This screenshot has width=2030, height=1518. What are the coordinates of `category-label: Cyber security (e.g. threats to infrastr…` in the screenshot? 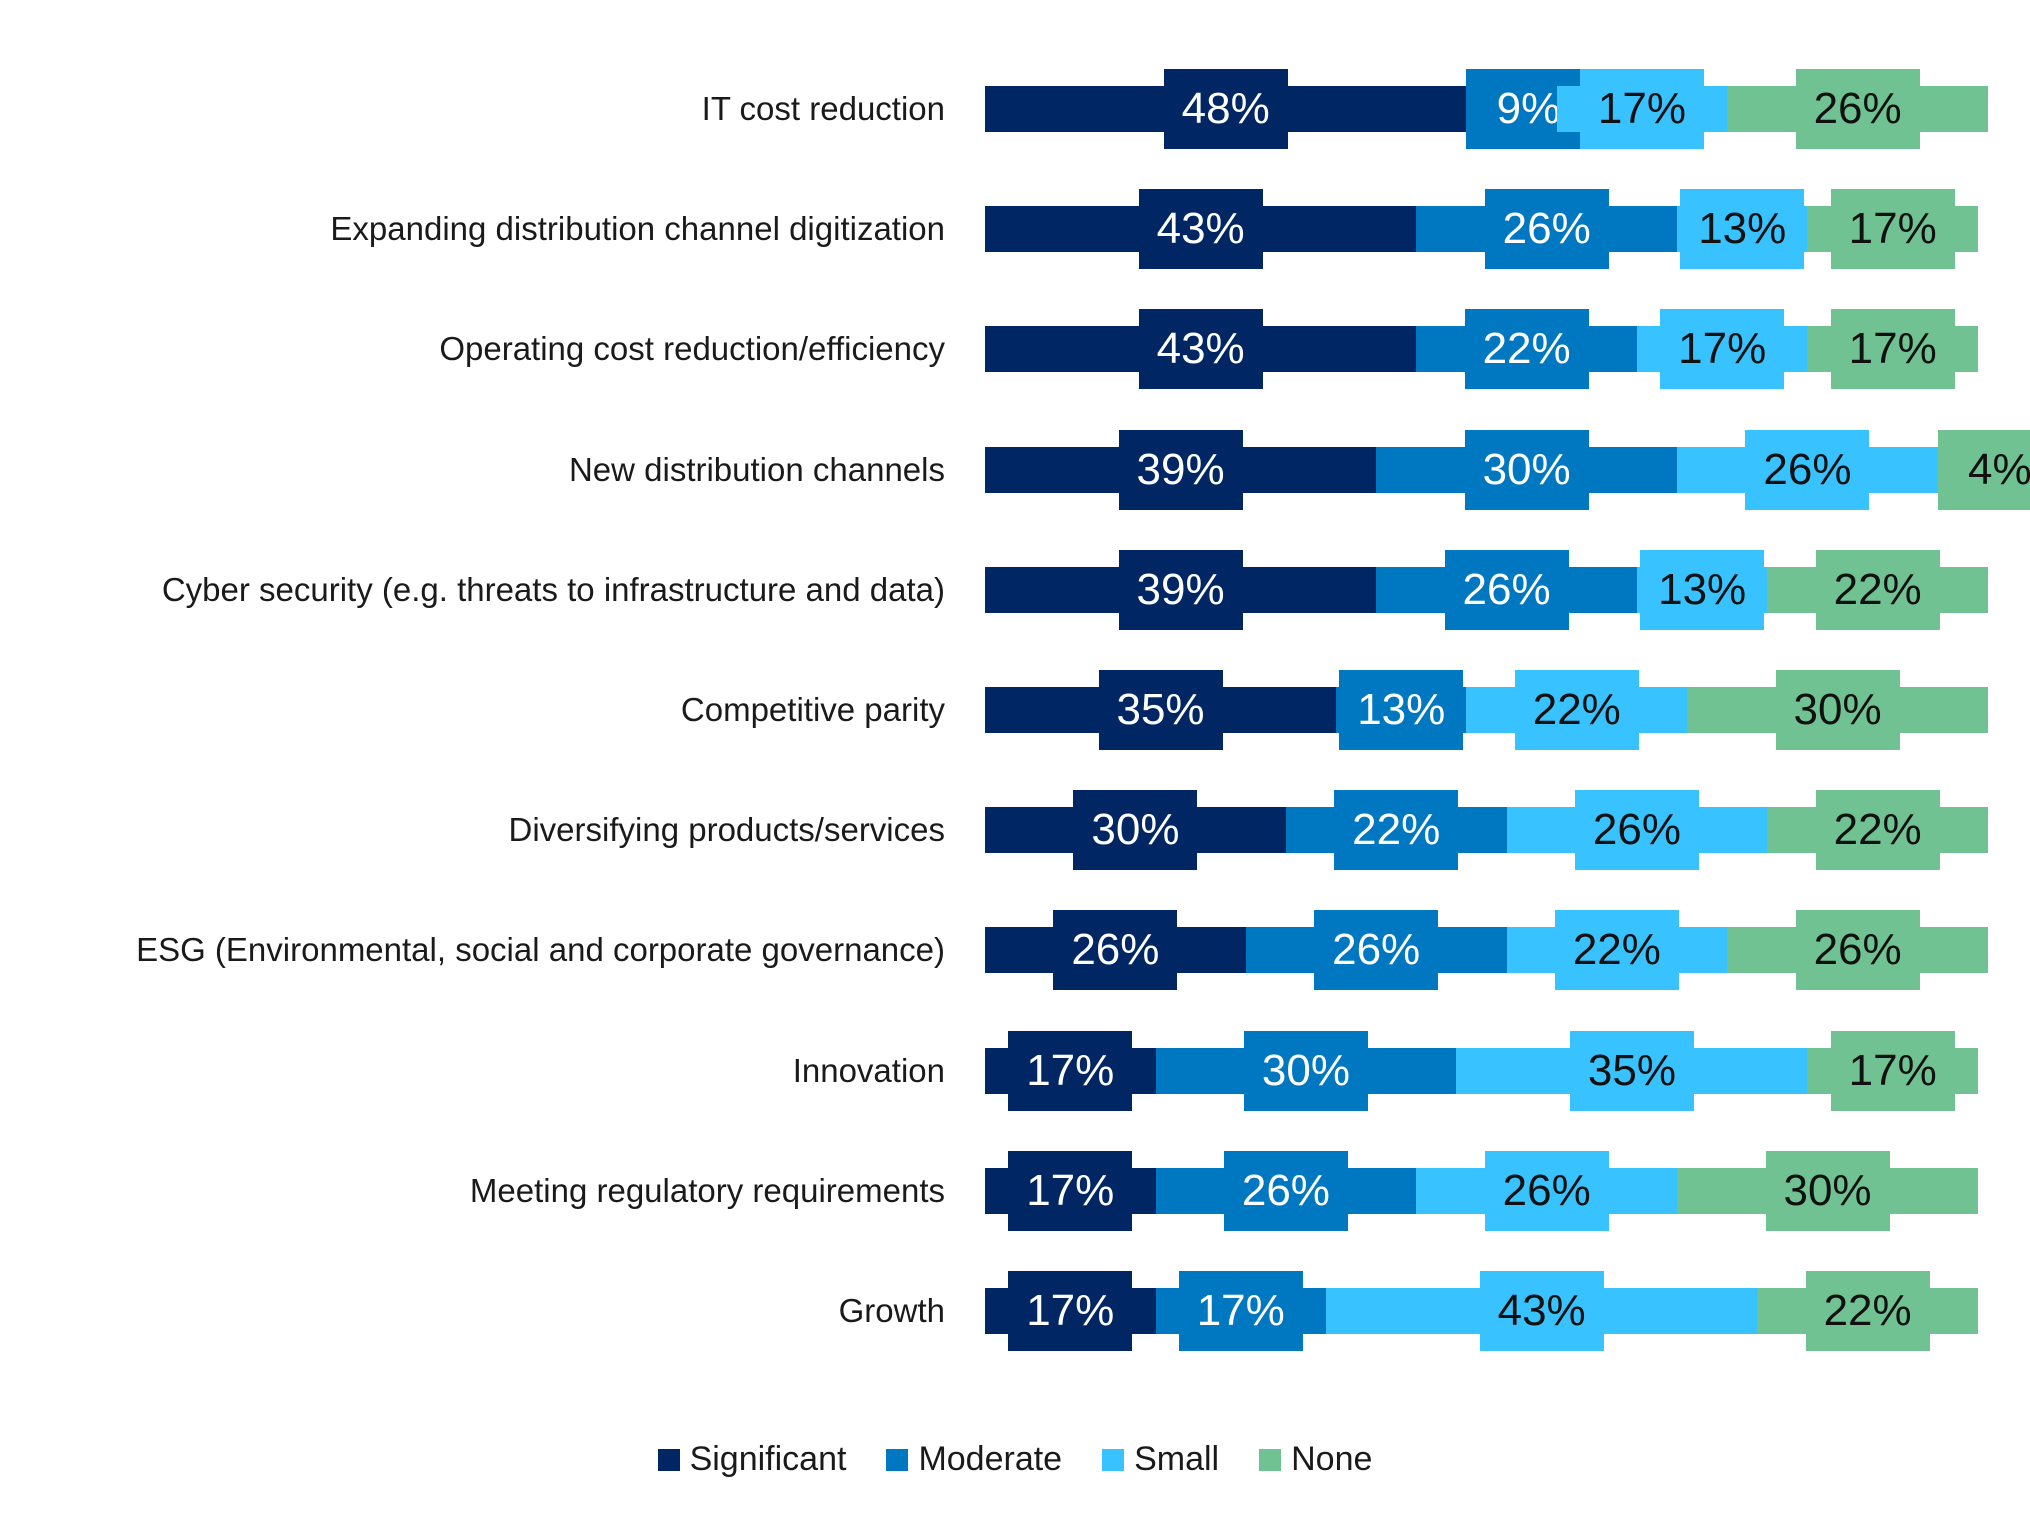 It's located at (553, 589).